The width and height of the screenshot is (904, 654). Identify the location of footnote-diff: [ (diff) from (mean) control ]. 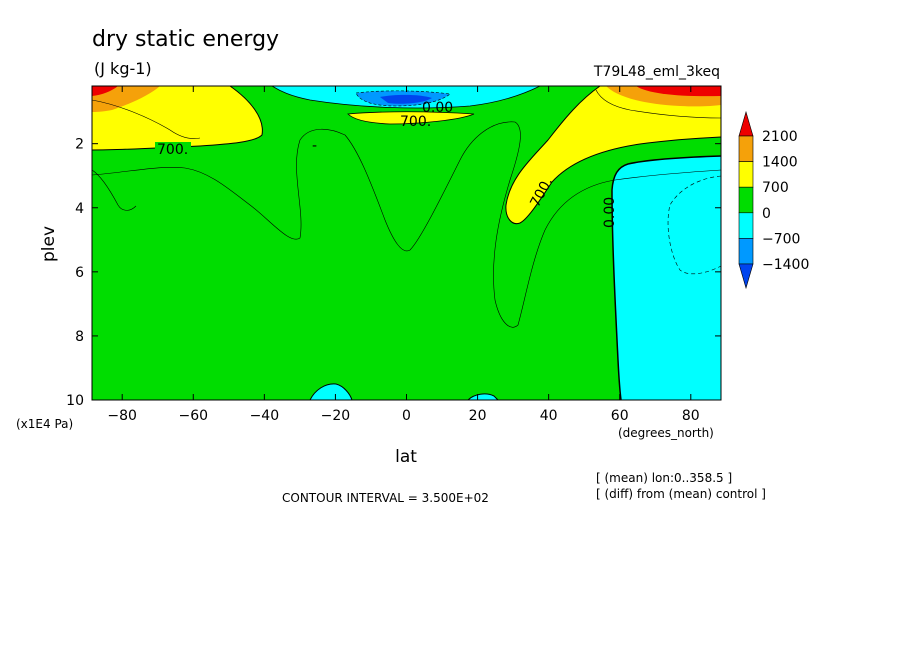
(681, 494).